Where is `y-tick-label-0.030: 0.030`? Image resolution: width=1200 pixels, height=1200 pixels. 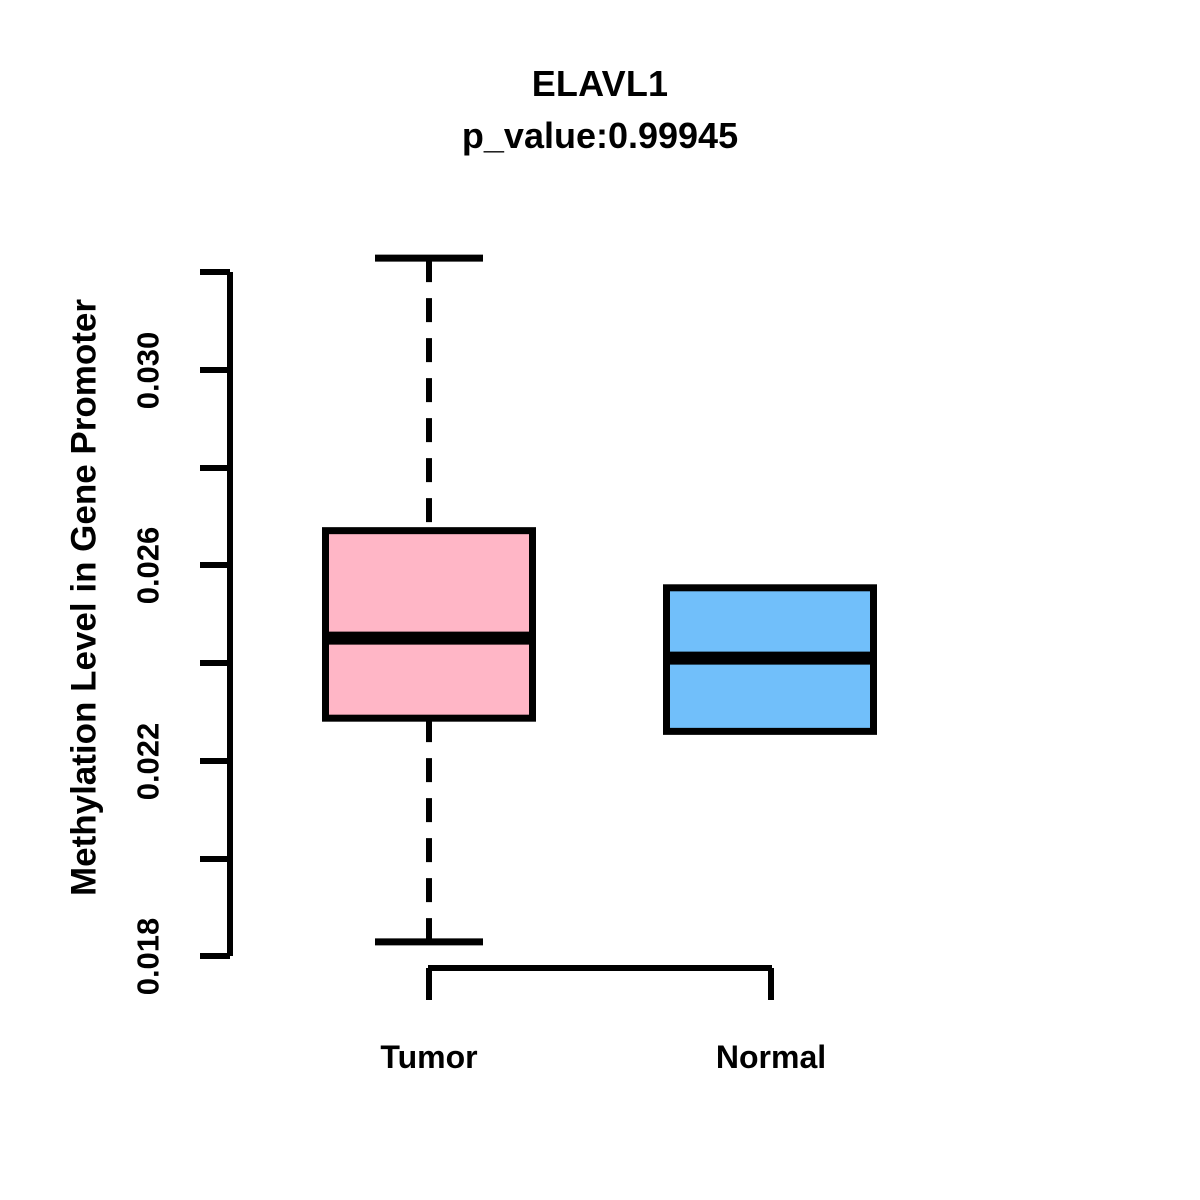
y-tick-label-0.030: 0.030 is located at coordinates (148, 370).